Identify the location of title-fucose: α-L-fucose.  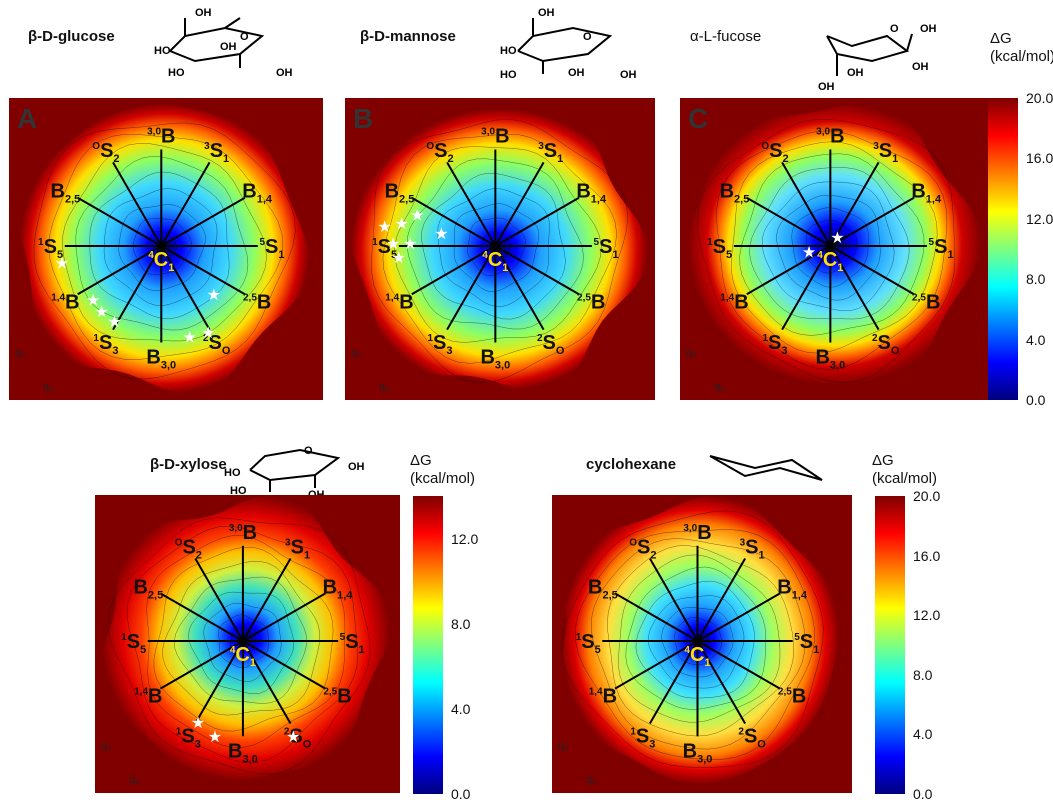
(726, 36).